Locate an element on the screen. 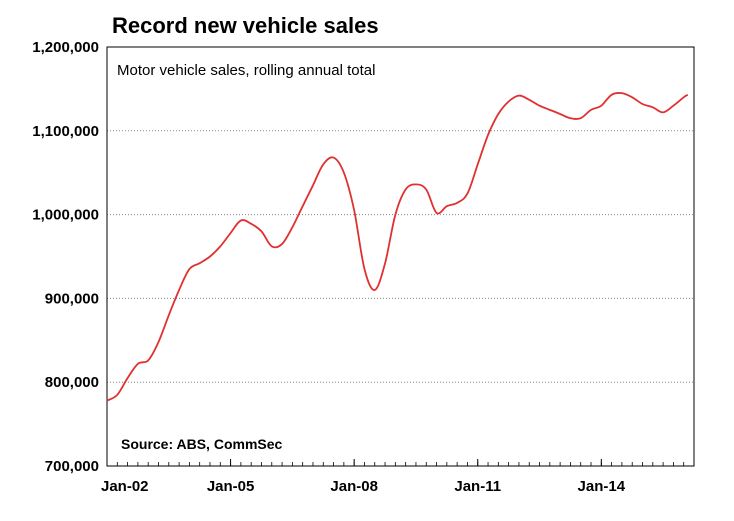  chart-title: Record new vehicle sales is located at coordinates (245, 25).